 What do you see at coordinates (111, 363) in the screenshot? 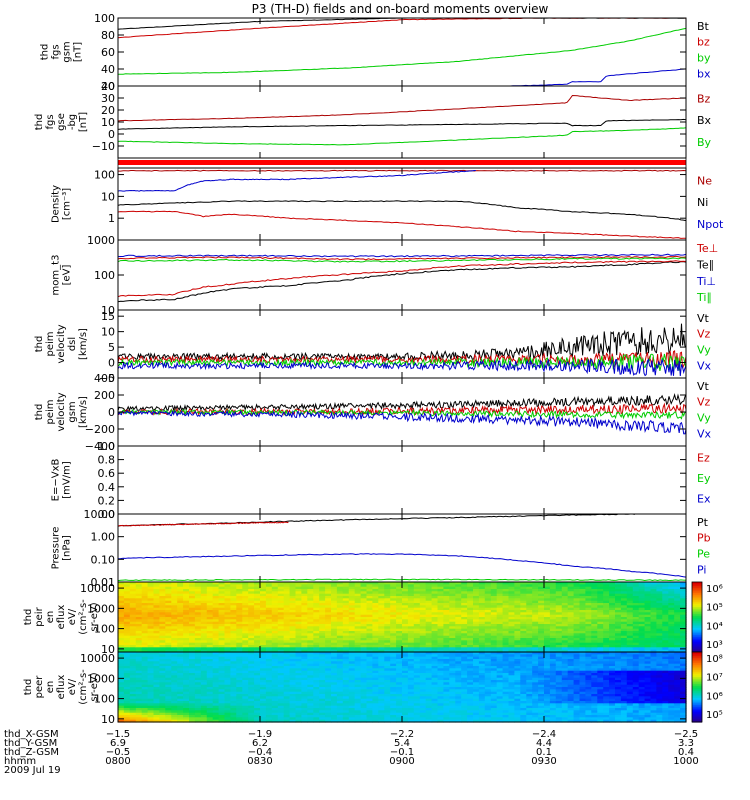
I see `y-tick-label: 0` at bounding box center [111, 363].